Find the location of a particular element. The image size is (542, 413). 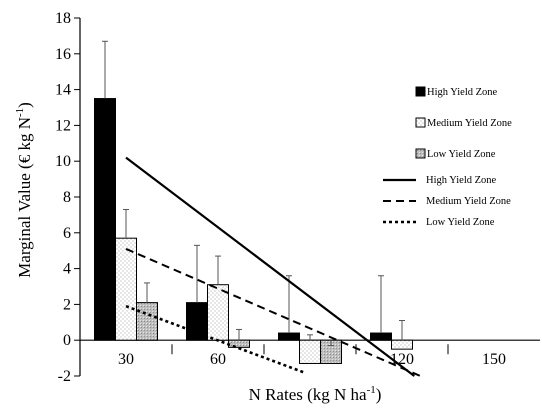

y-tick-label: 8 is located at coordinates (67, 197).